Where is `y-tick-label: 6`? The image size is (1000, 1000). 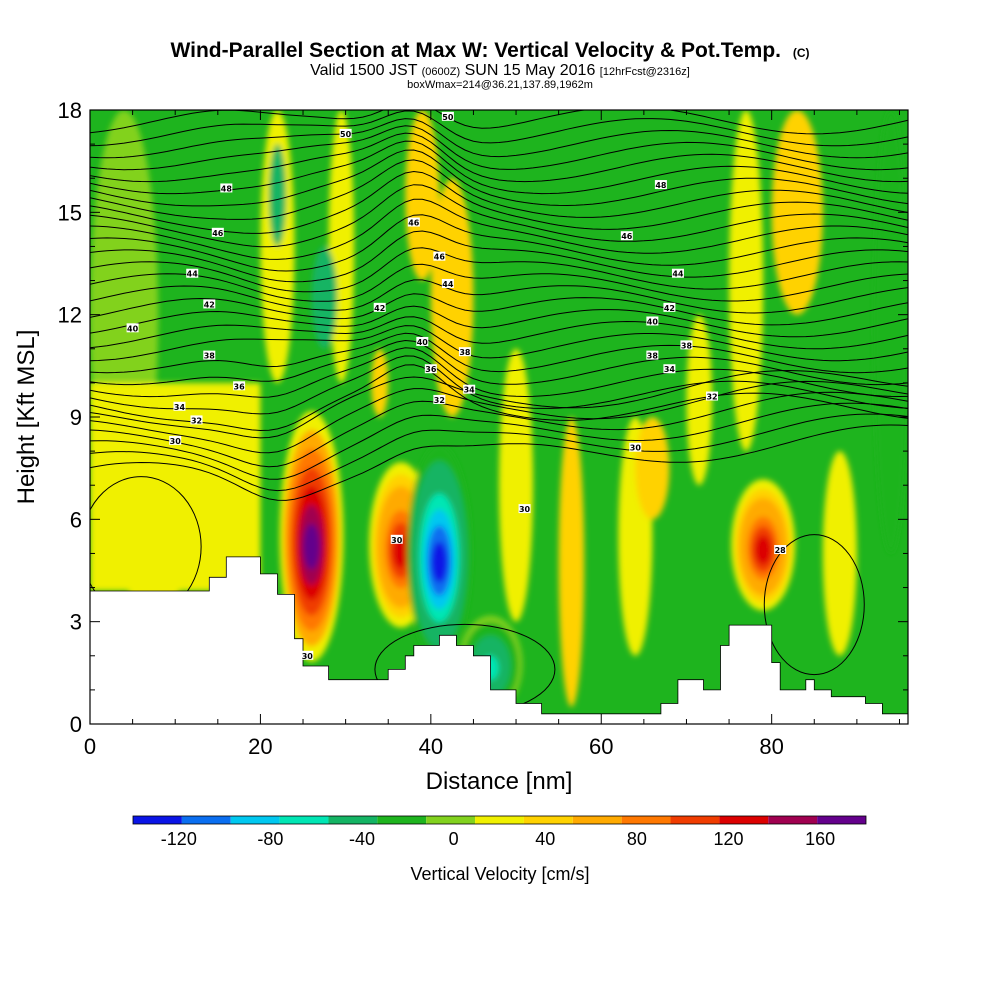 y-tick-label: 6 is located at coordinates (76, 519).